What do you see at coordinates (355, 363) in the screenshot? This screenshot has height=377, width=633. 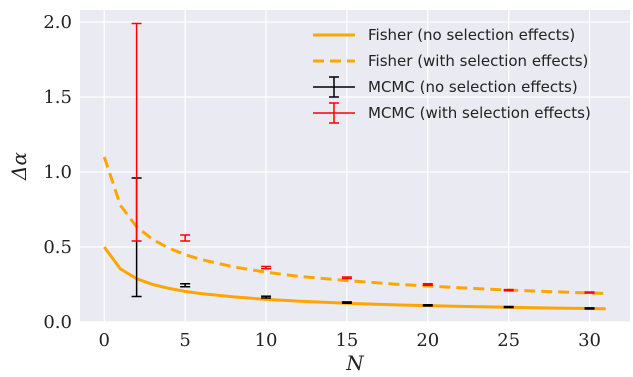 I see `x-axis-label: N` at bounding box center [355, 363].